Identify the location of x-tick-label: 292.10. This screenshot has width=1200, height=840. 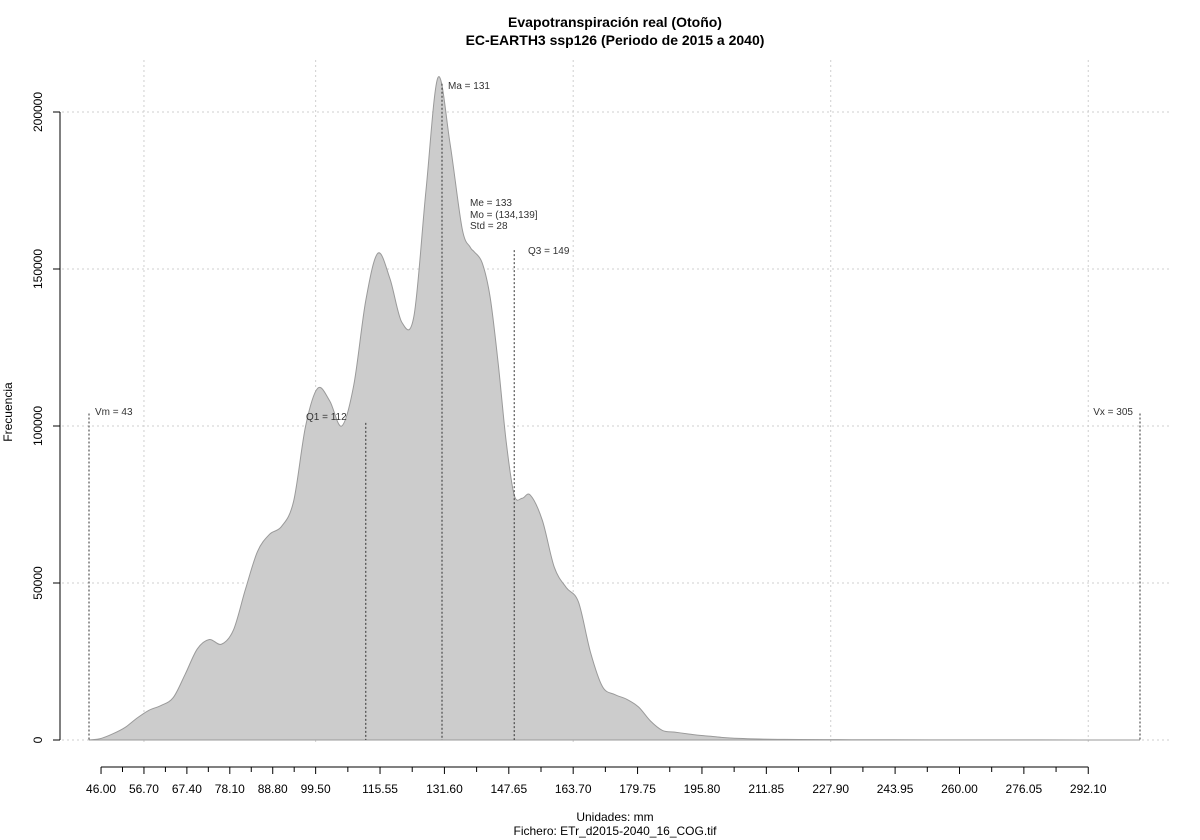
(1088, 789).